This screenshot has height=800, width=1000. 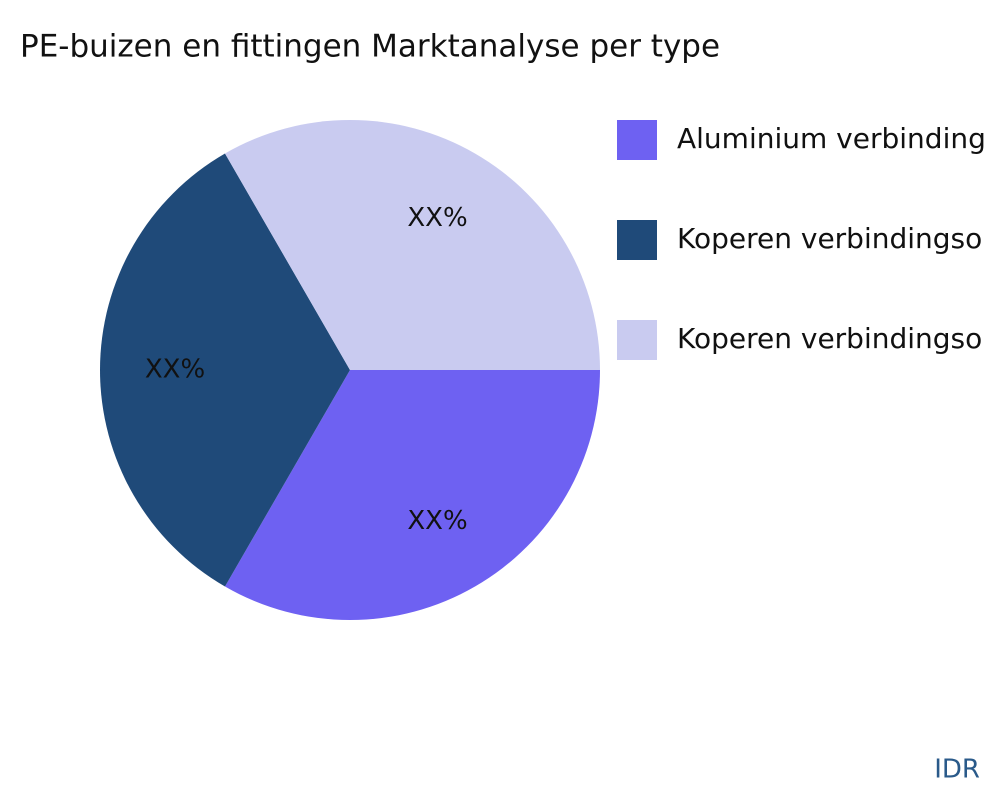 I want to click on source: IDR, so click(x=957, y=770).